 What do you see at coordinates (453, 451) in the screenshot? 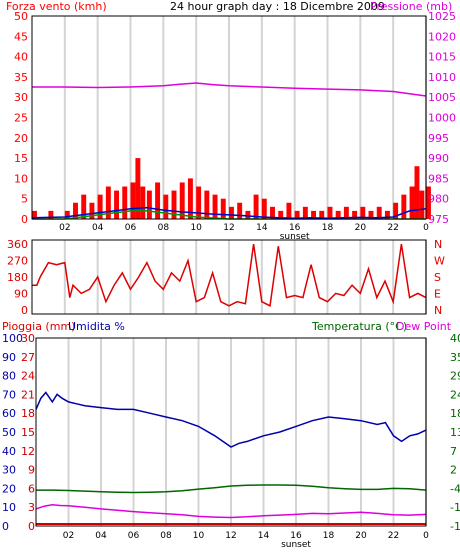
I see `temperature-tick-label: 7` at bounding box center [453, 451].